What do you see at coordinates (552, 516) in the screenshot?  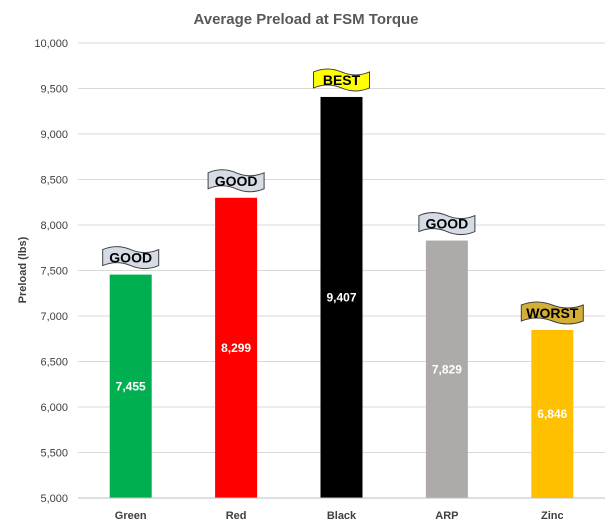 I see `x-tick-label: Zinc` at bounding box center [552, 516].